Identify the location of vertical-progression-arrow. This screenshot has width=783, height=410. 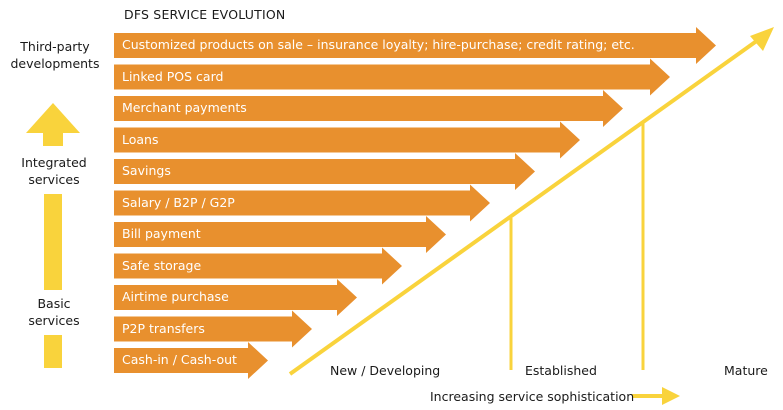
(53, 235).